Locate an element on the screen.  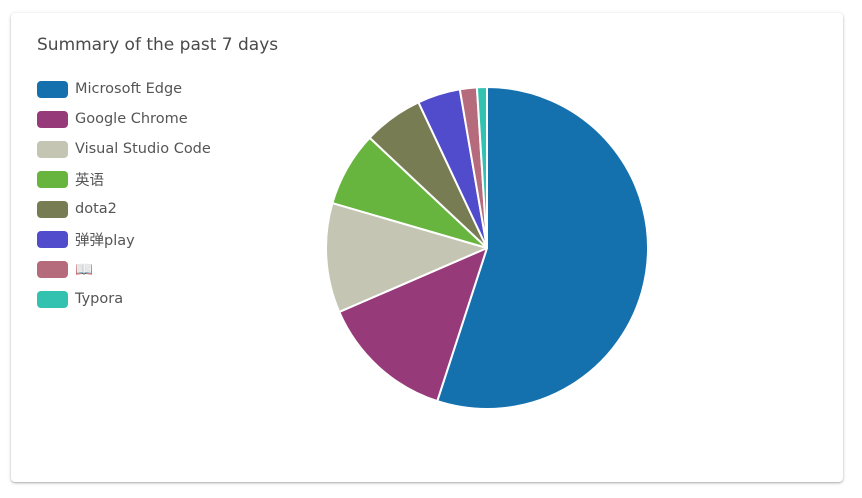
legend-label: 📖 is located at coordinates (84, 269).